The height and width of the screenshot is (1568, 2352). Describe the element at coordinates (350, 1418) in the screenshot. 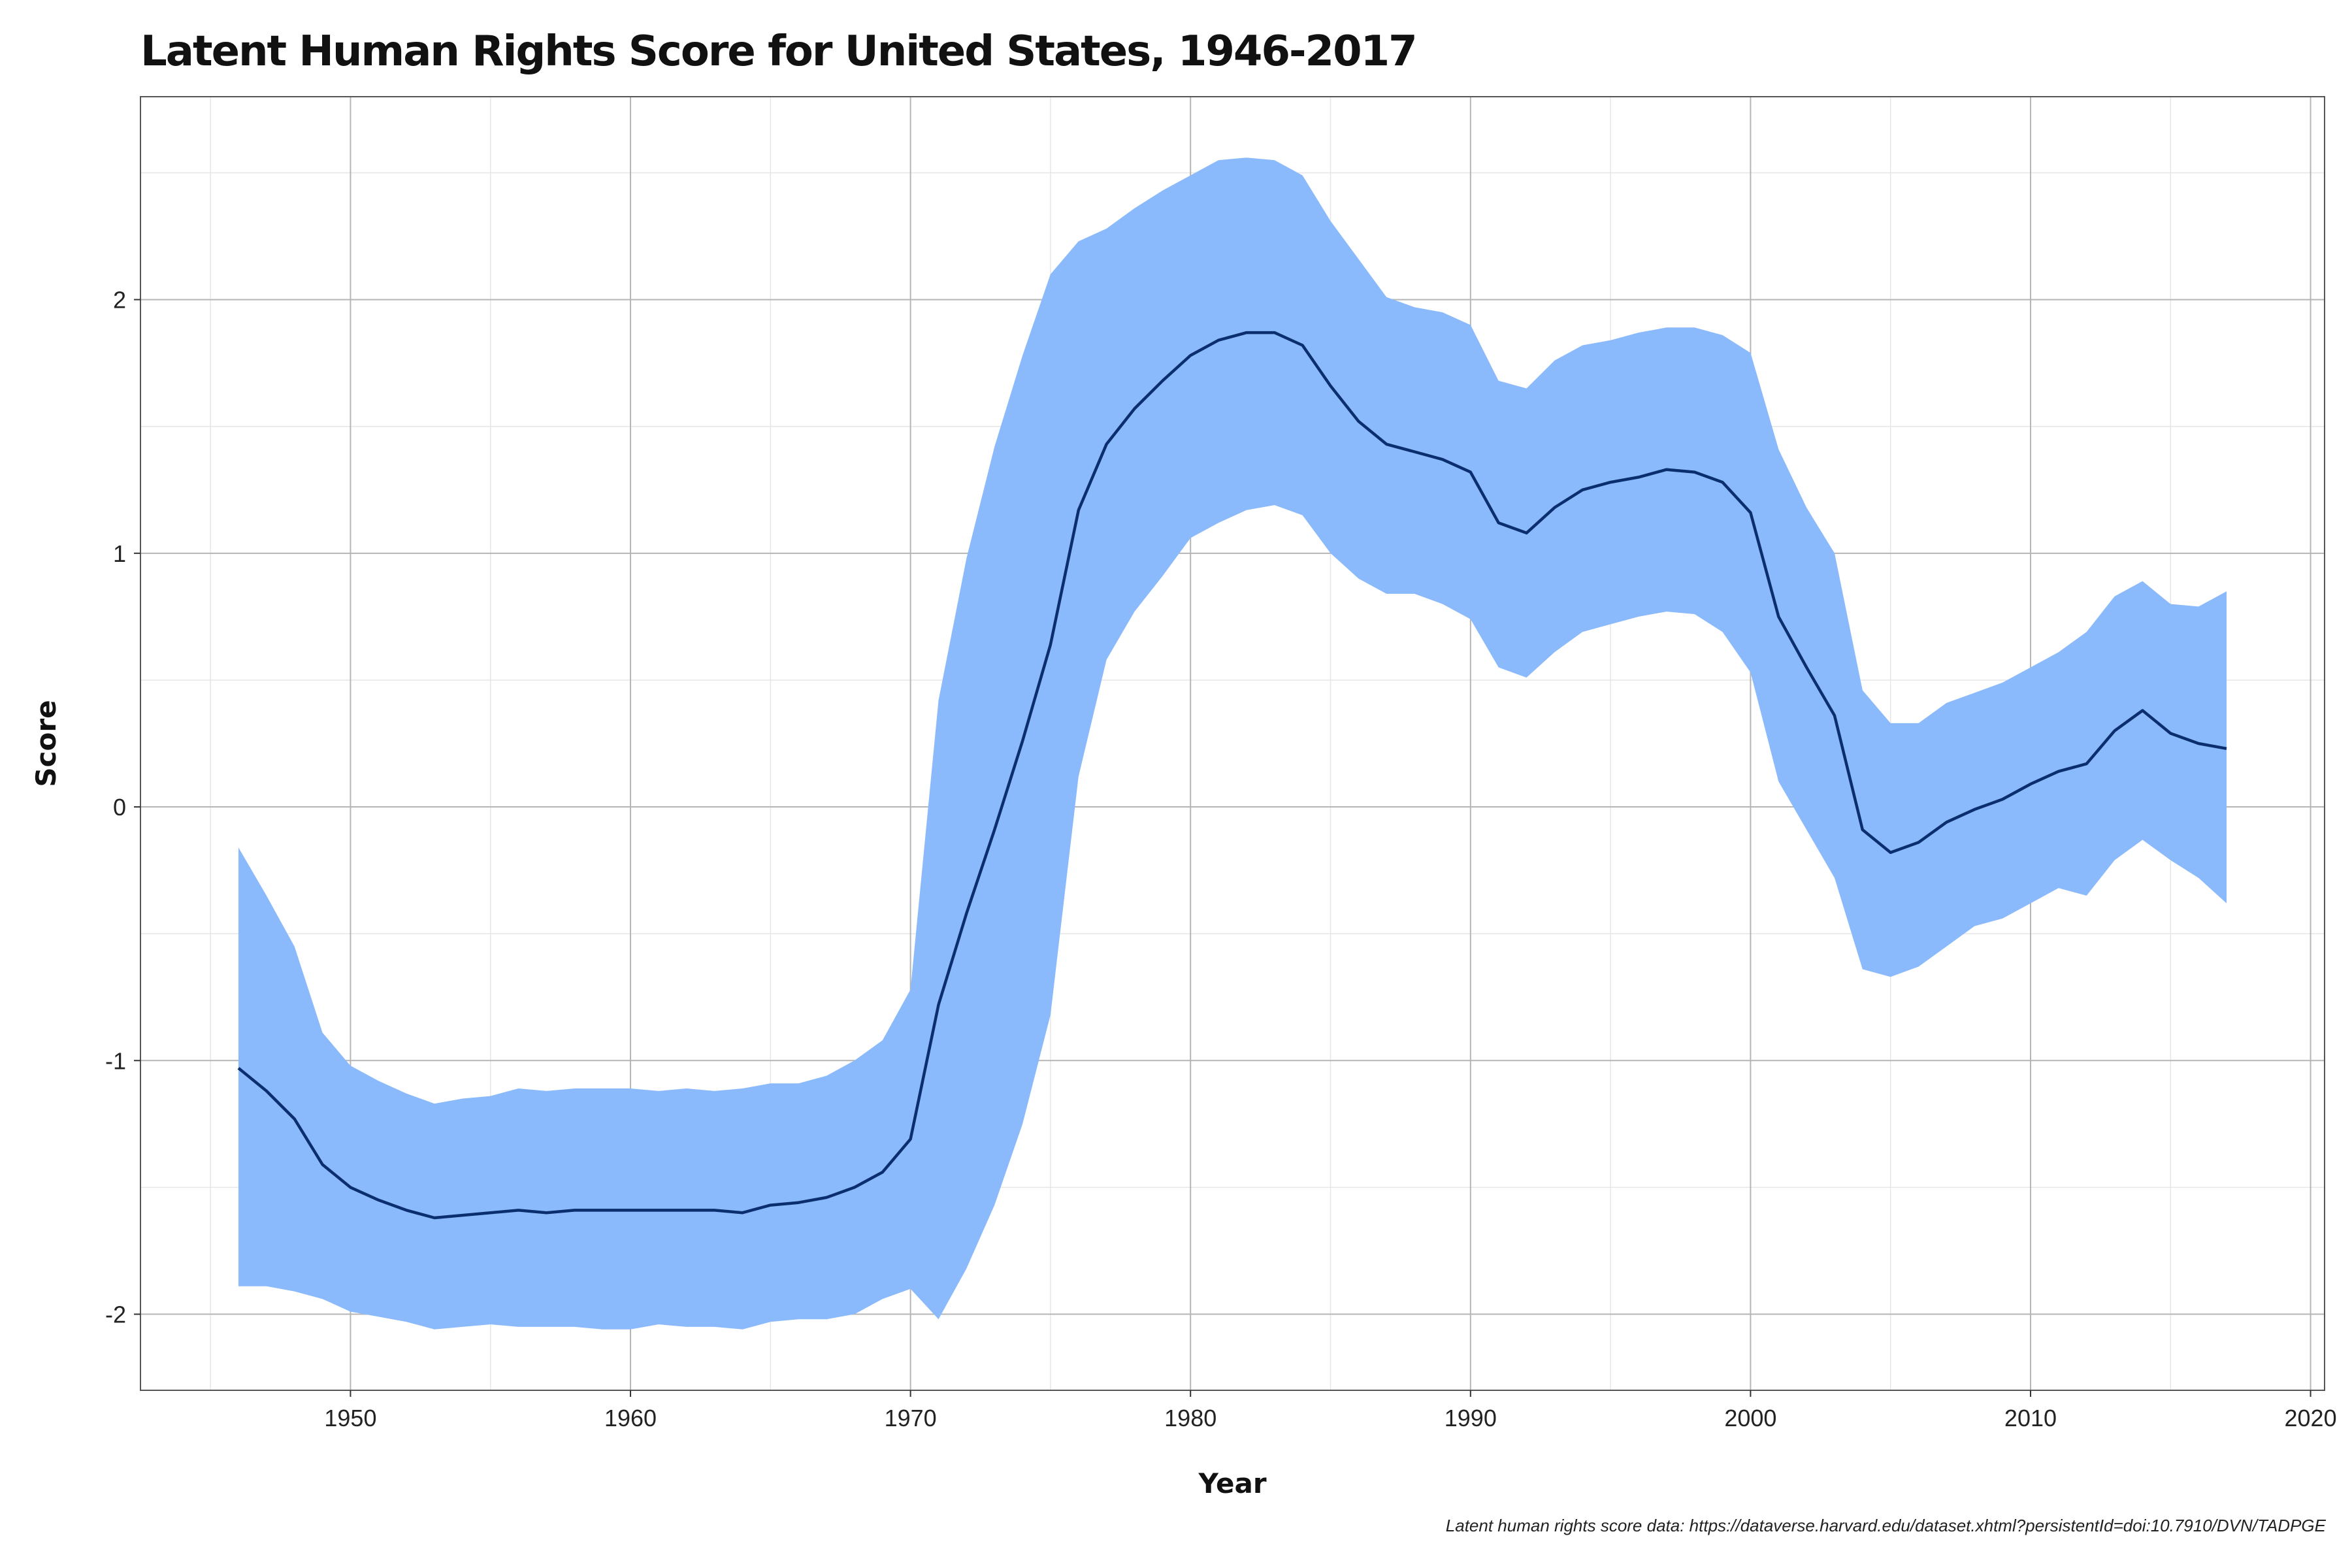

I see `x-tick-label: 1950` at that location.